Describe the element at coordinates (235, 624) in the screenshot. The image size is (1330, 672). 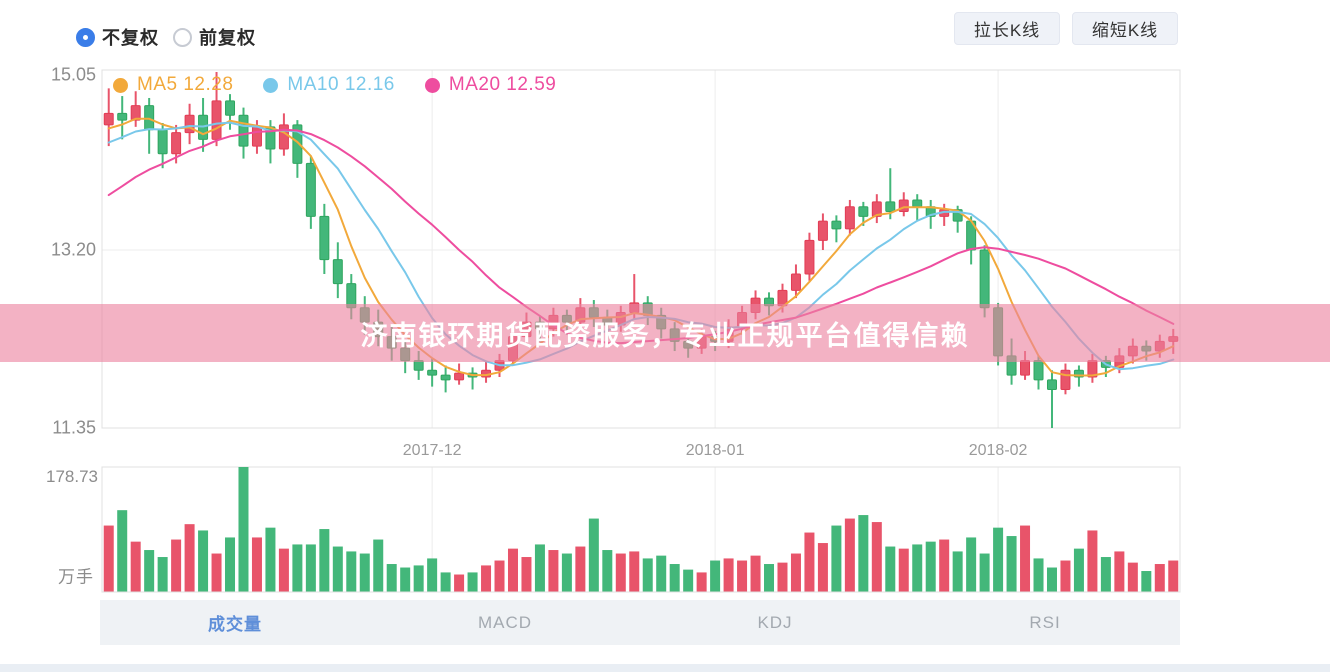
I see `tab-volume: 成交量` at that location.